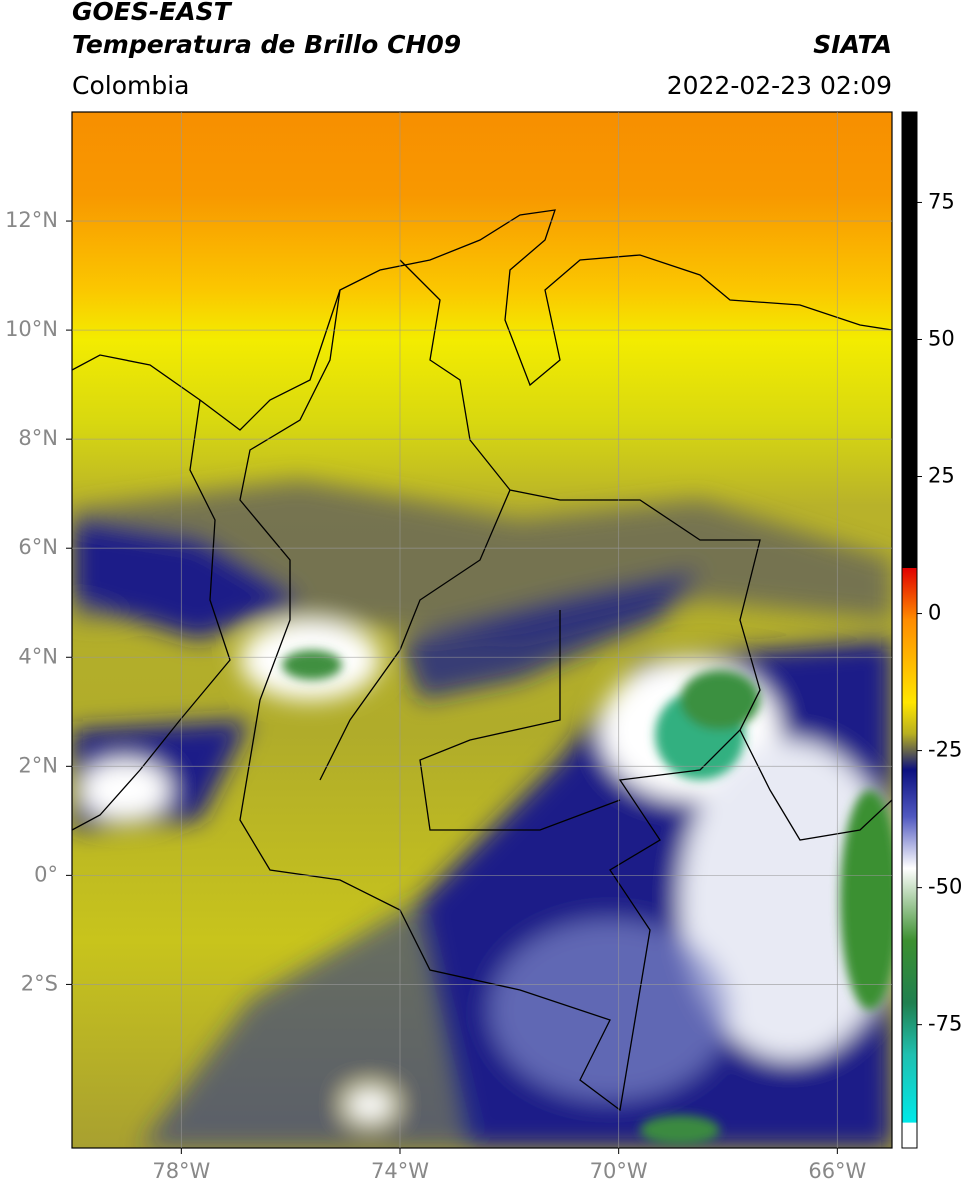 This screenshot has width=966, height=1190. I want to click on y-tick-label: 0°, so click(46, 874).